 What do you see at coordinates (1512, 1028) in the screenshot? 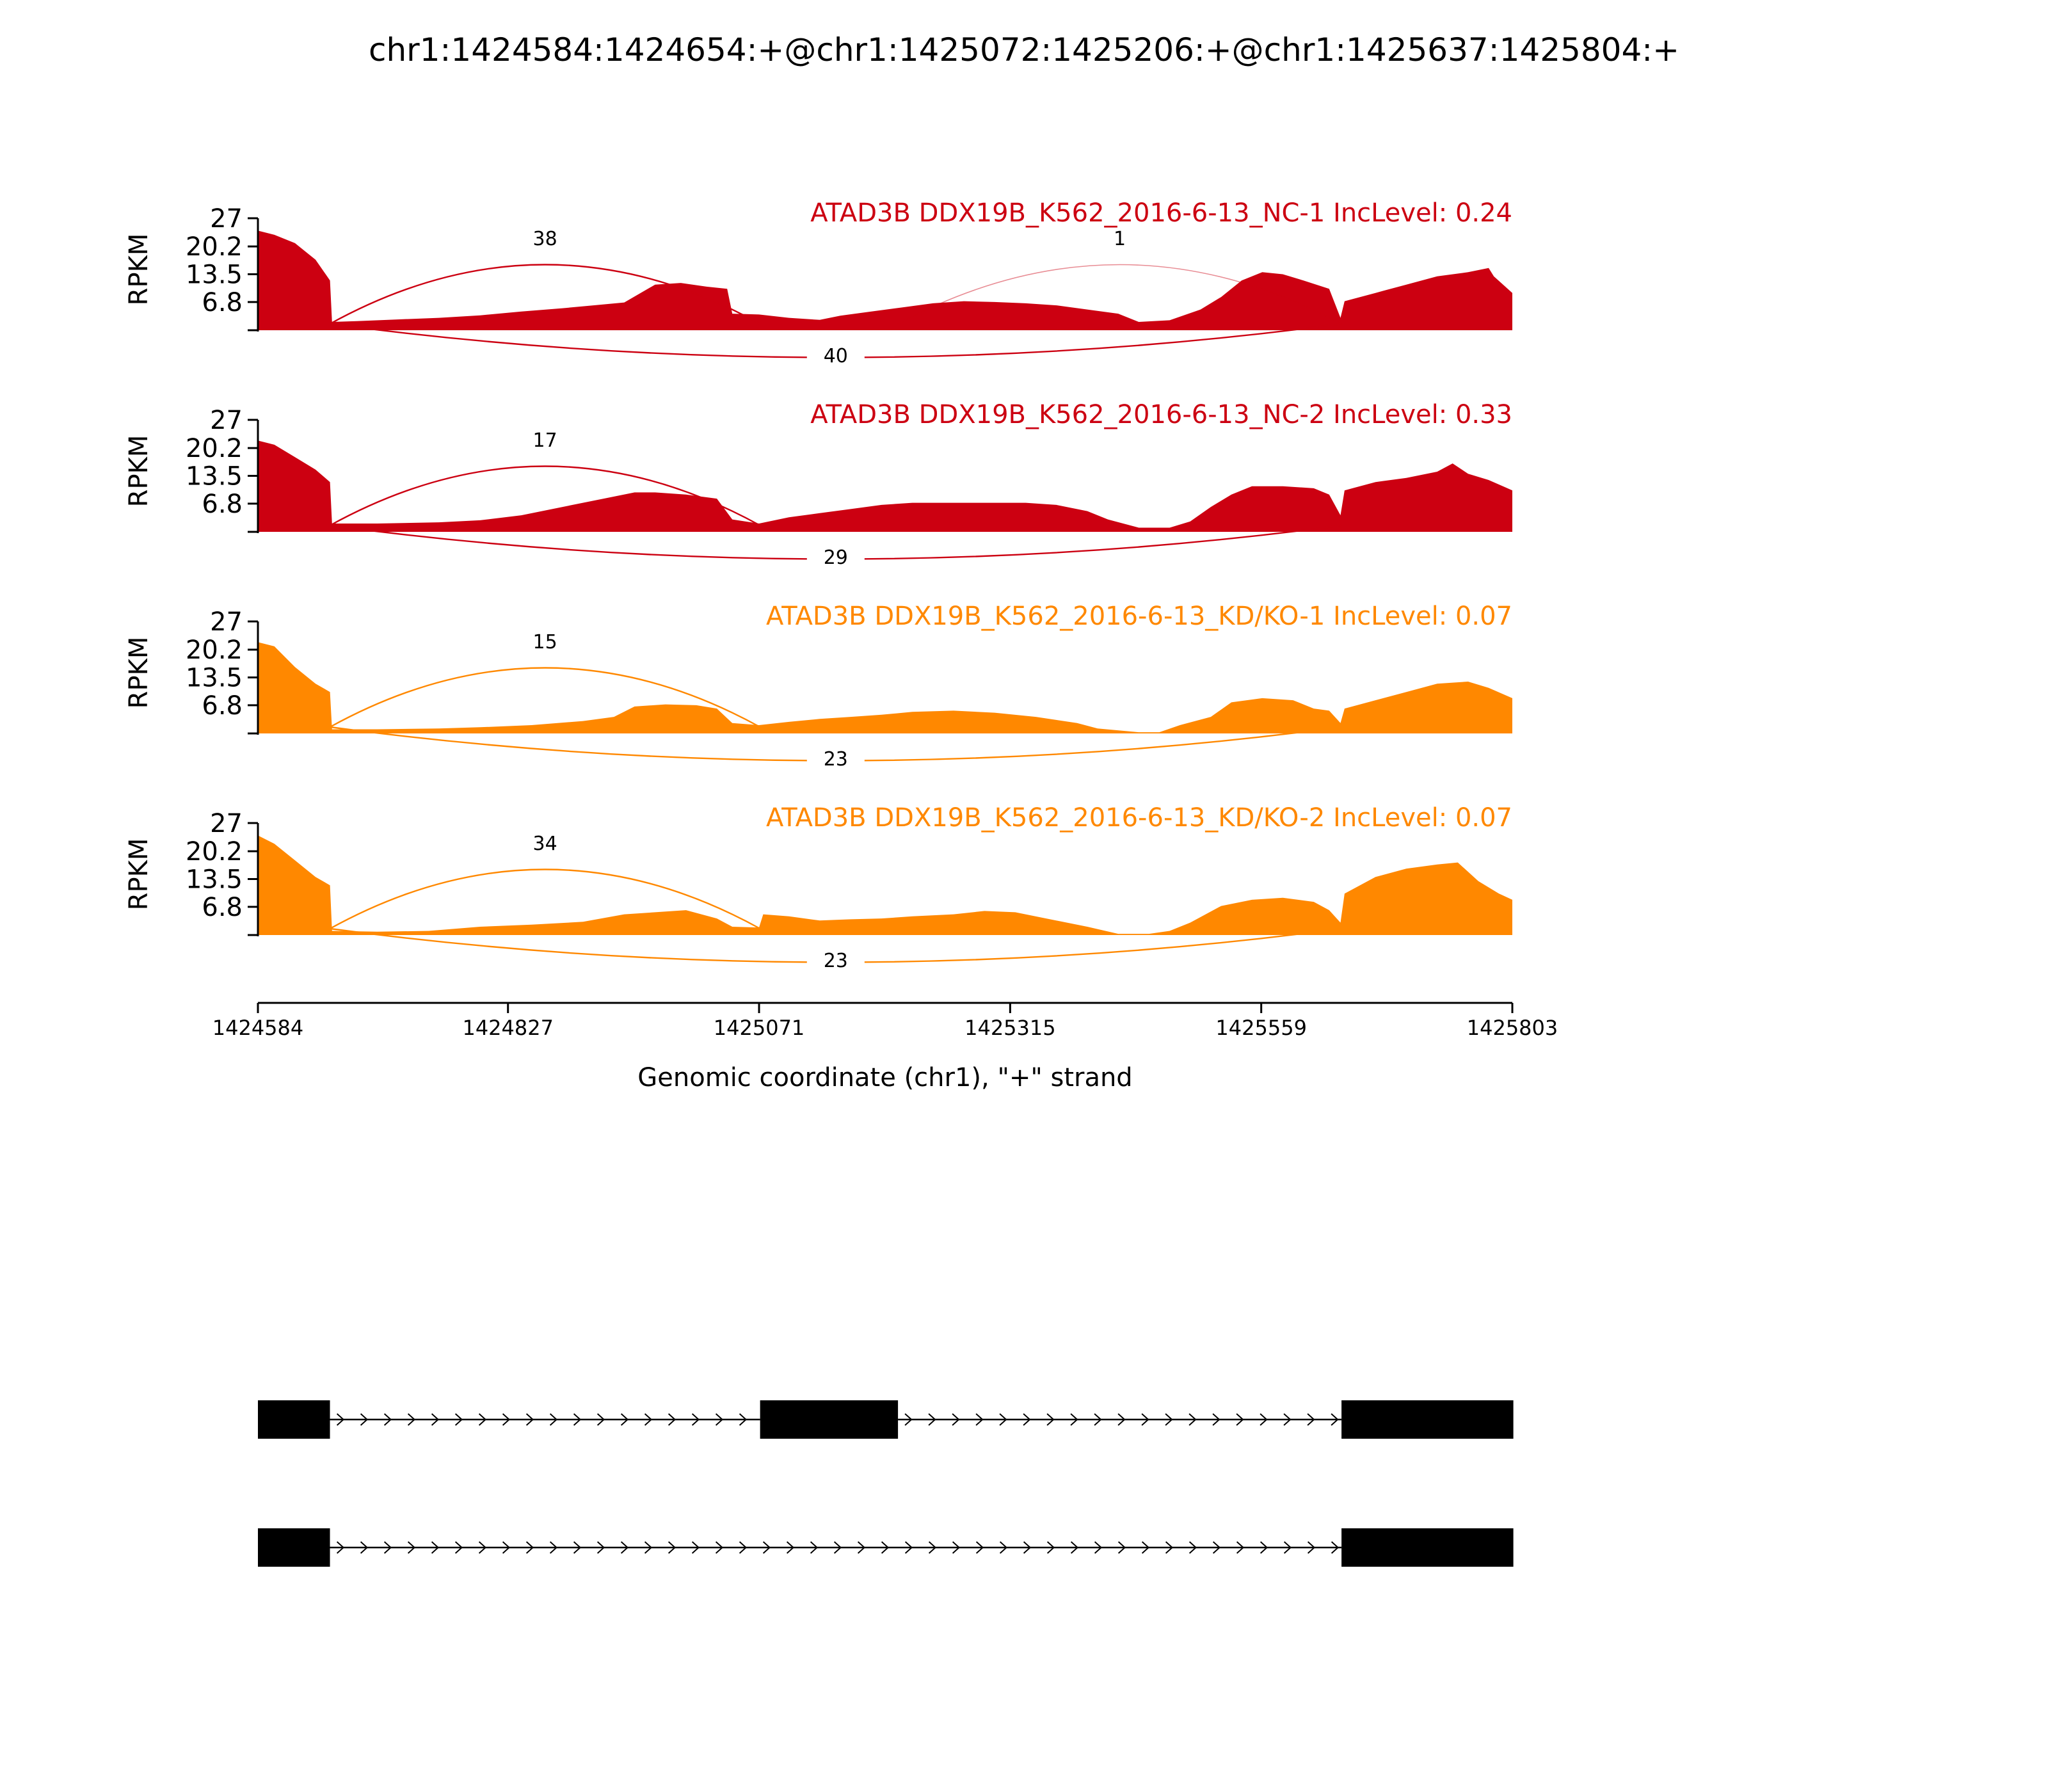
I see `x-tick-label: 1425803` at bounding box center [1512, 1028].